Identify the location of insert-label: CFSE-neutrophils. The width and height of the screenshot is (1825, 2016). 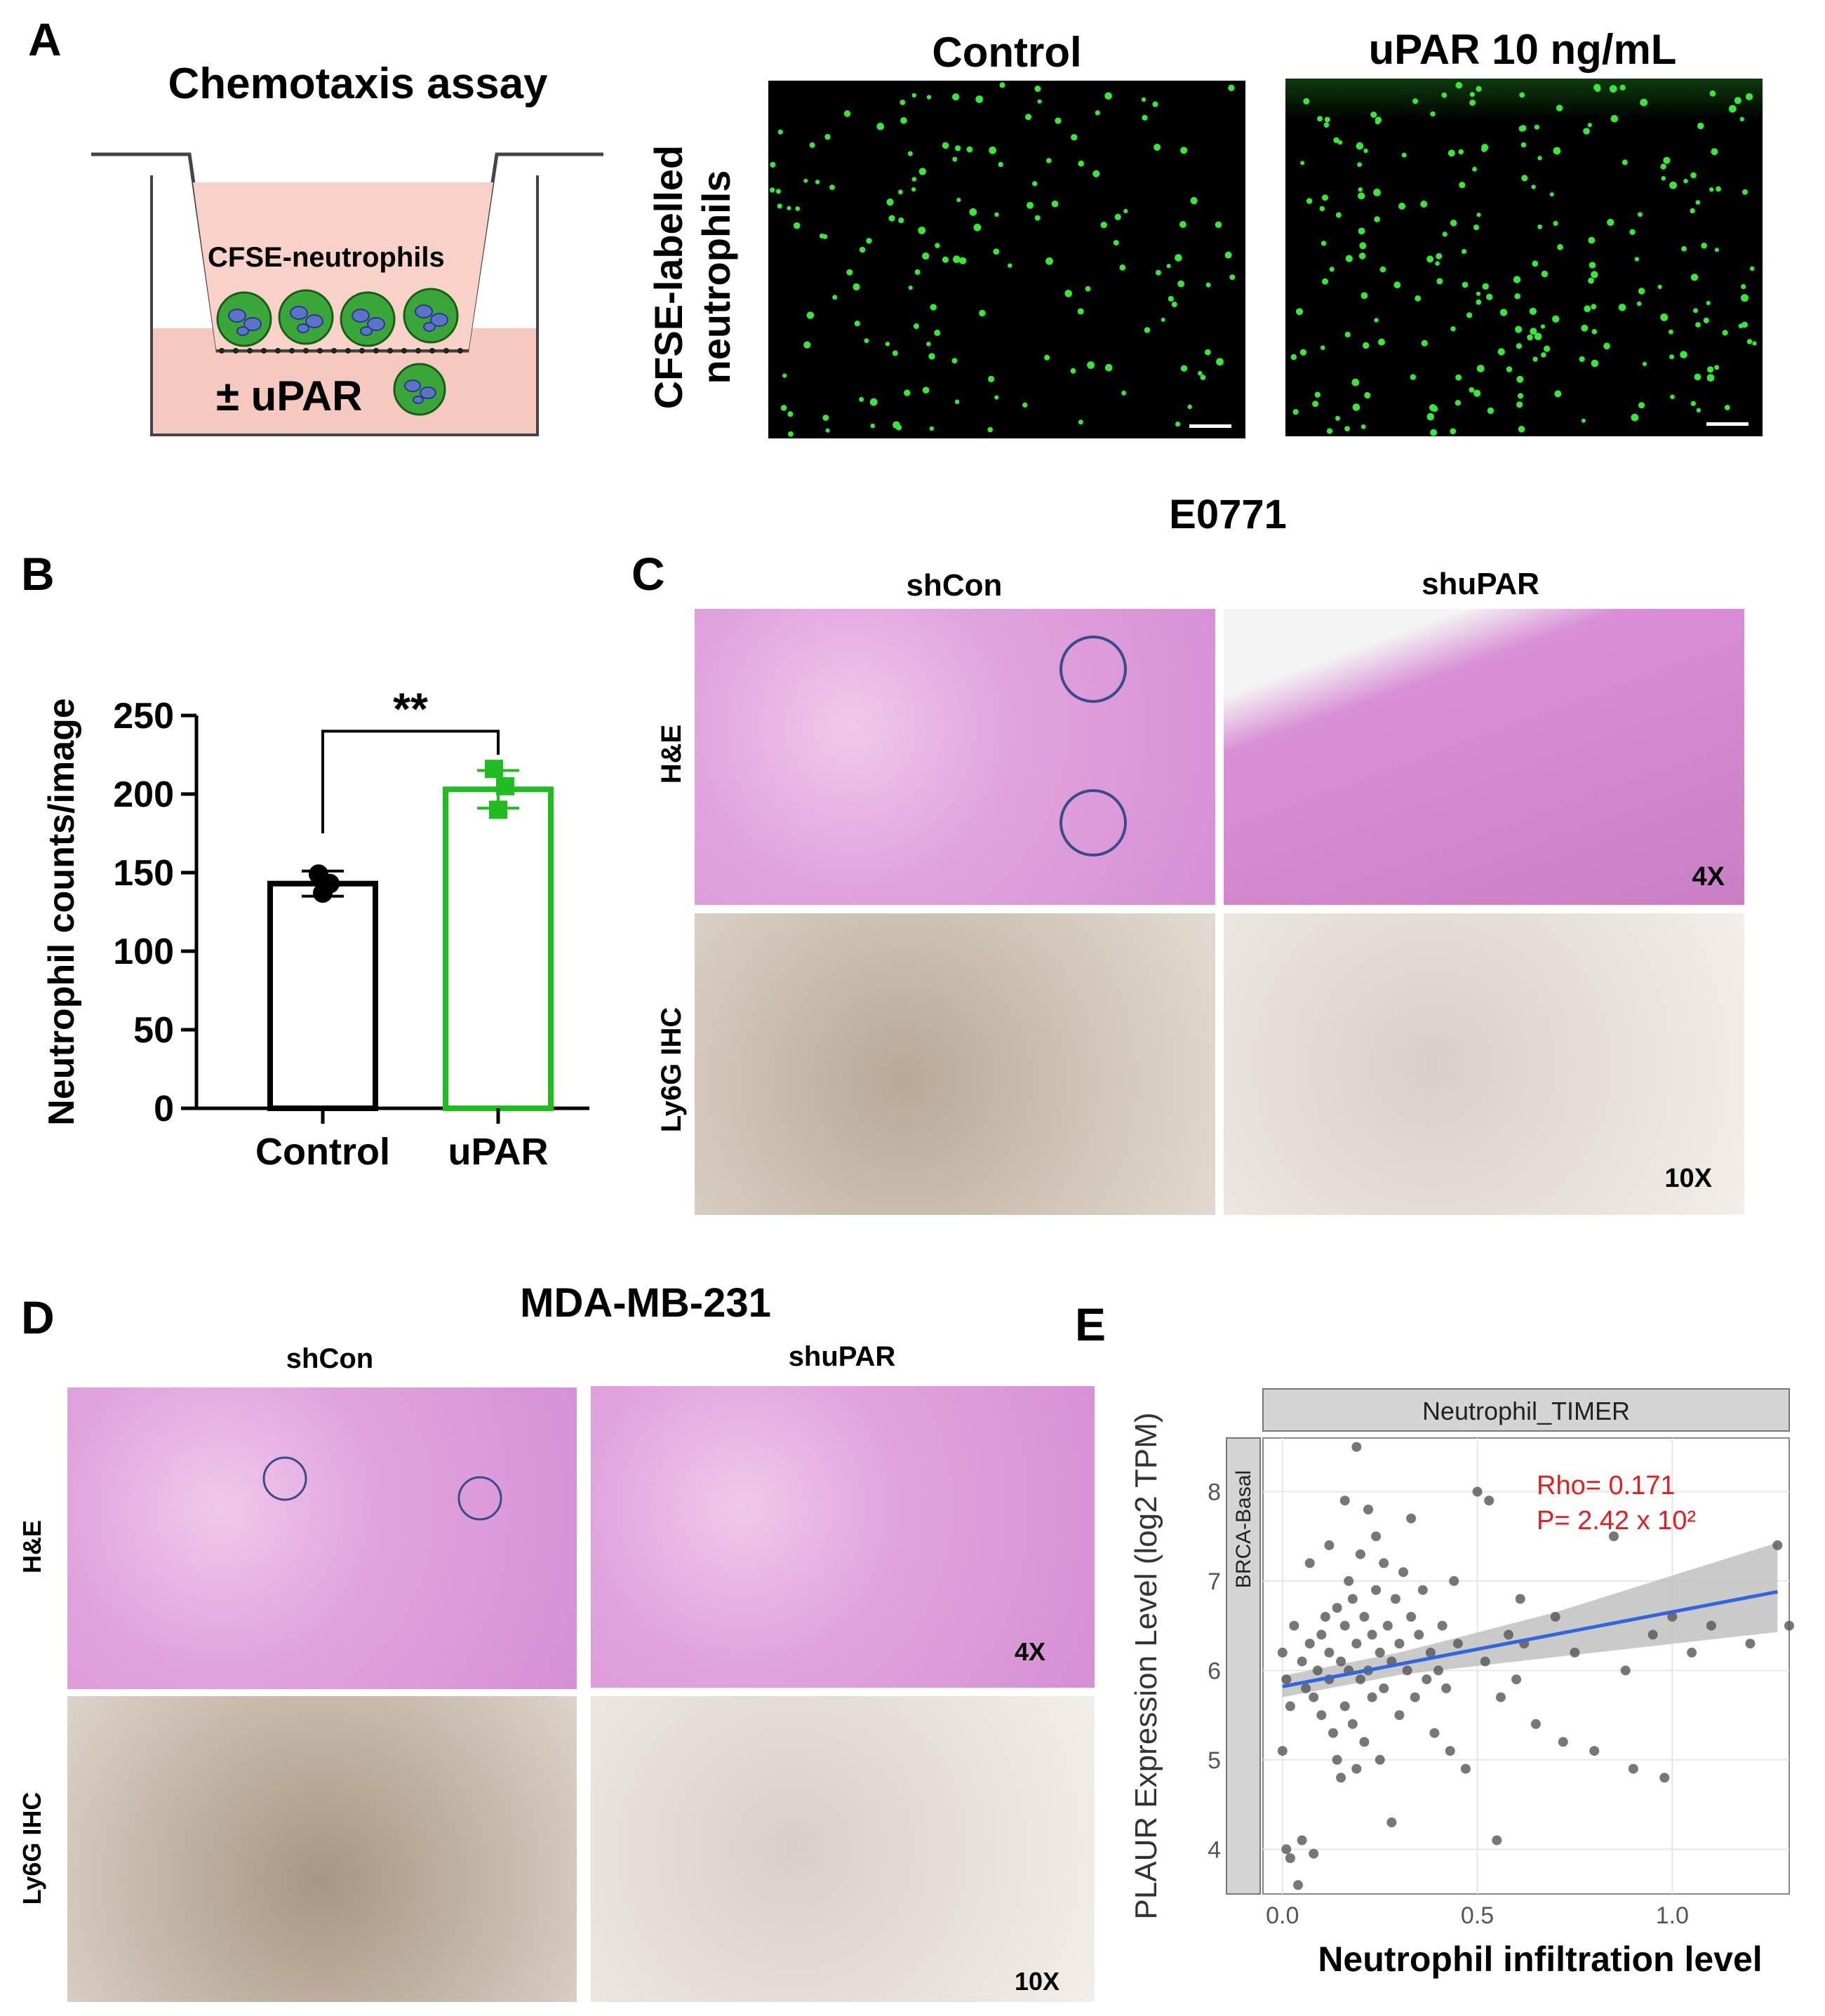
(326, 257).